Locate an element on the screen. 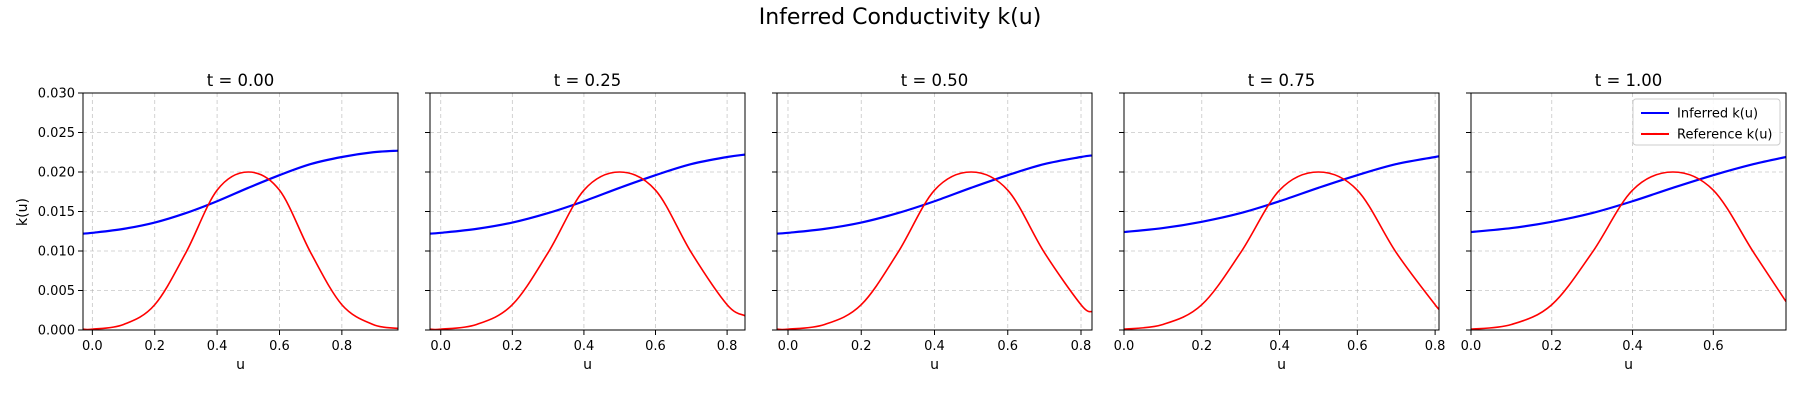 Image resolution: width=1800 pixels, height=400 pixels. legend-box is located at coordinates (1706, 122).